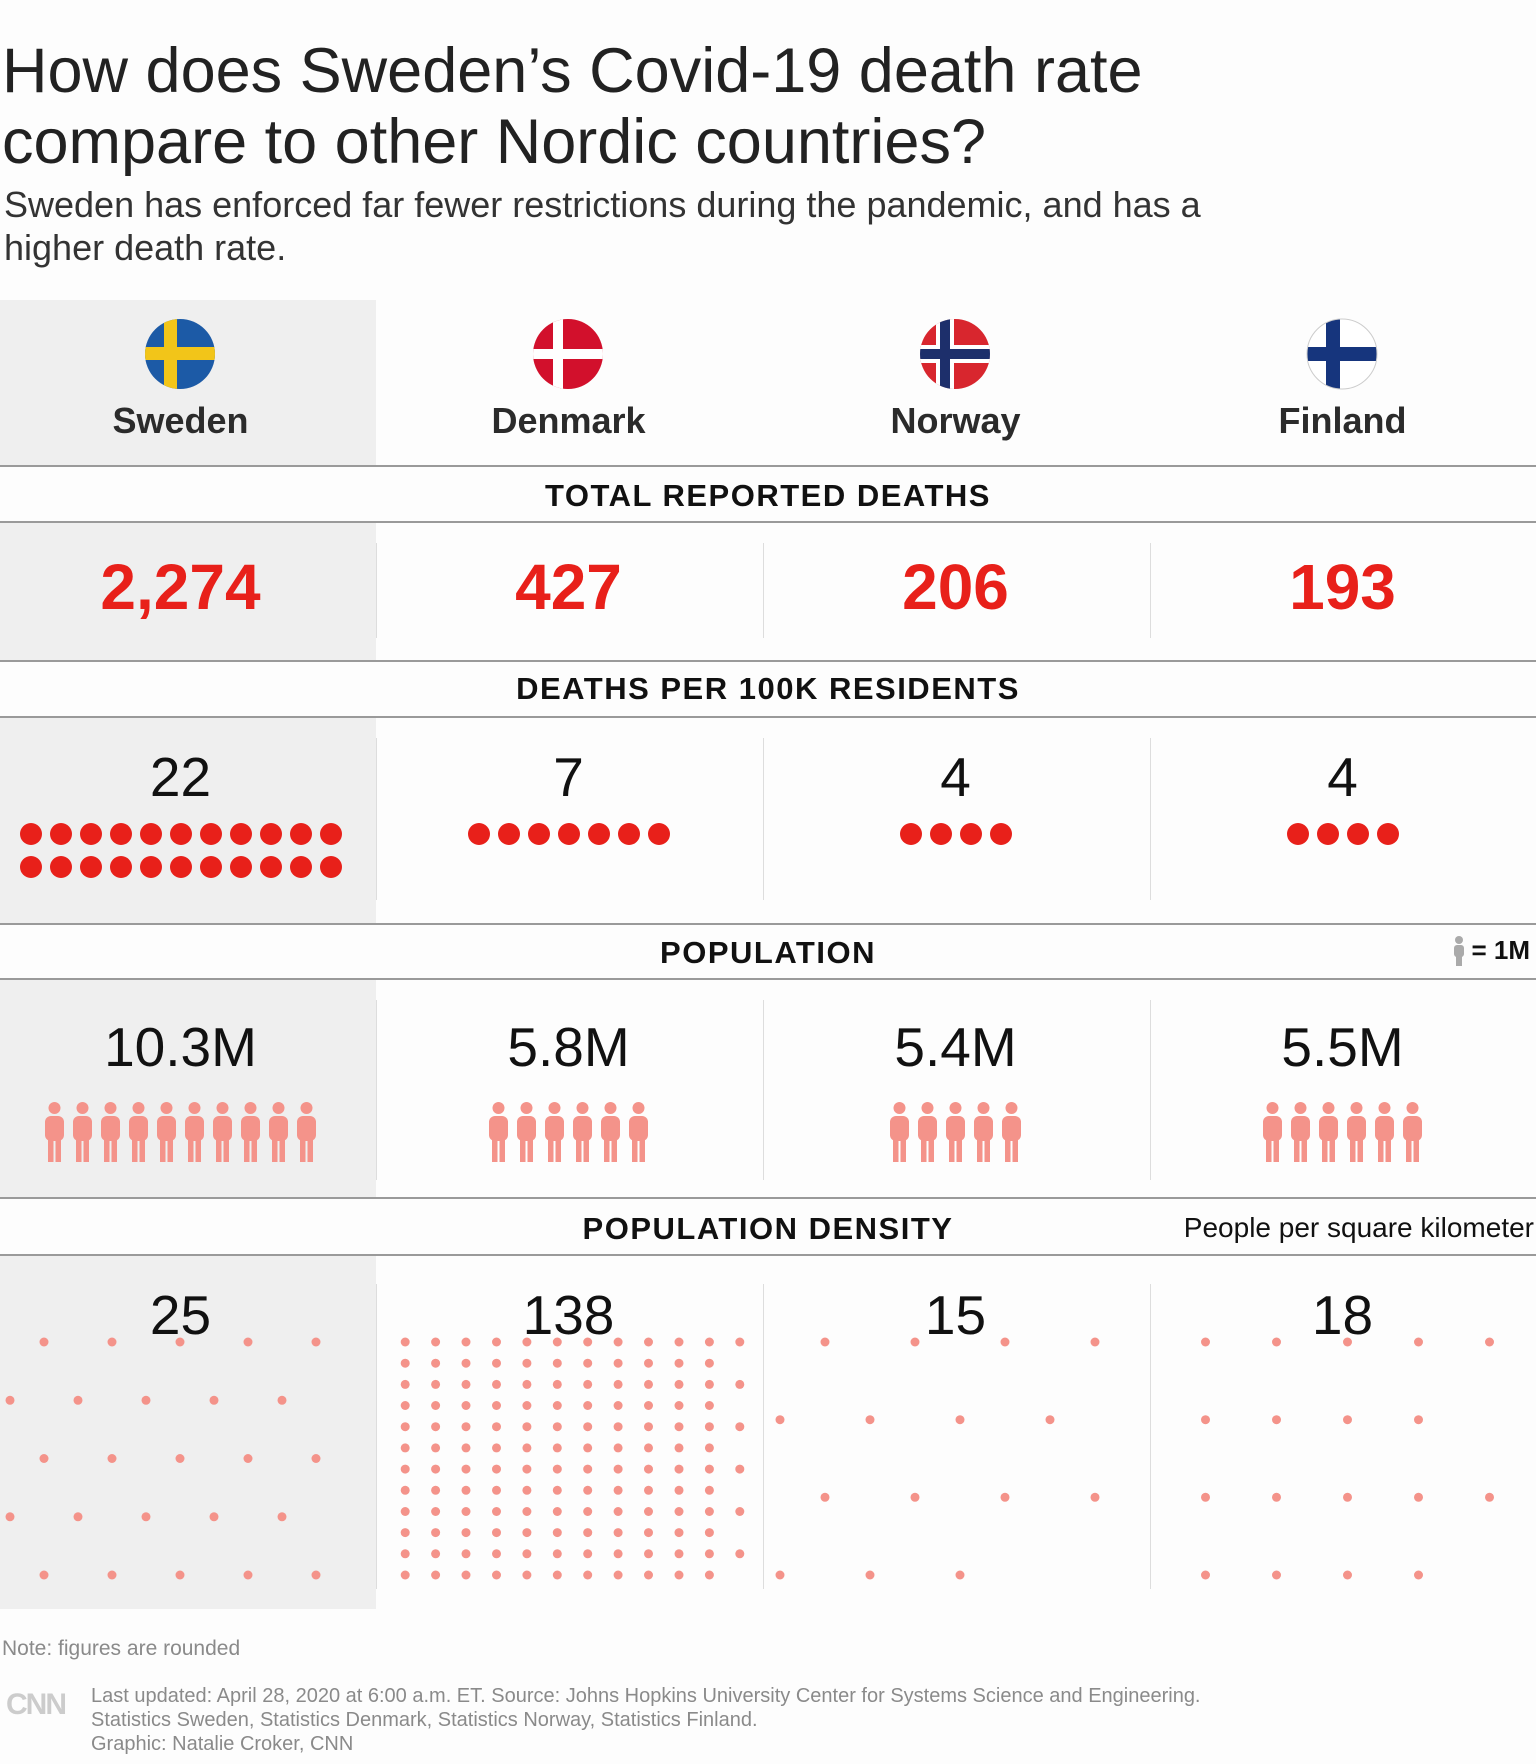 This screenshot has width=1536, height=1764. I want to click on density-value-finland: 18, so click(1342, 1315).